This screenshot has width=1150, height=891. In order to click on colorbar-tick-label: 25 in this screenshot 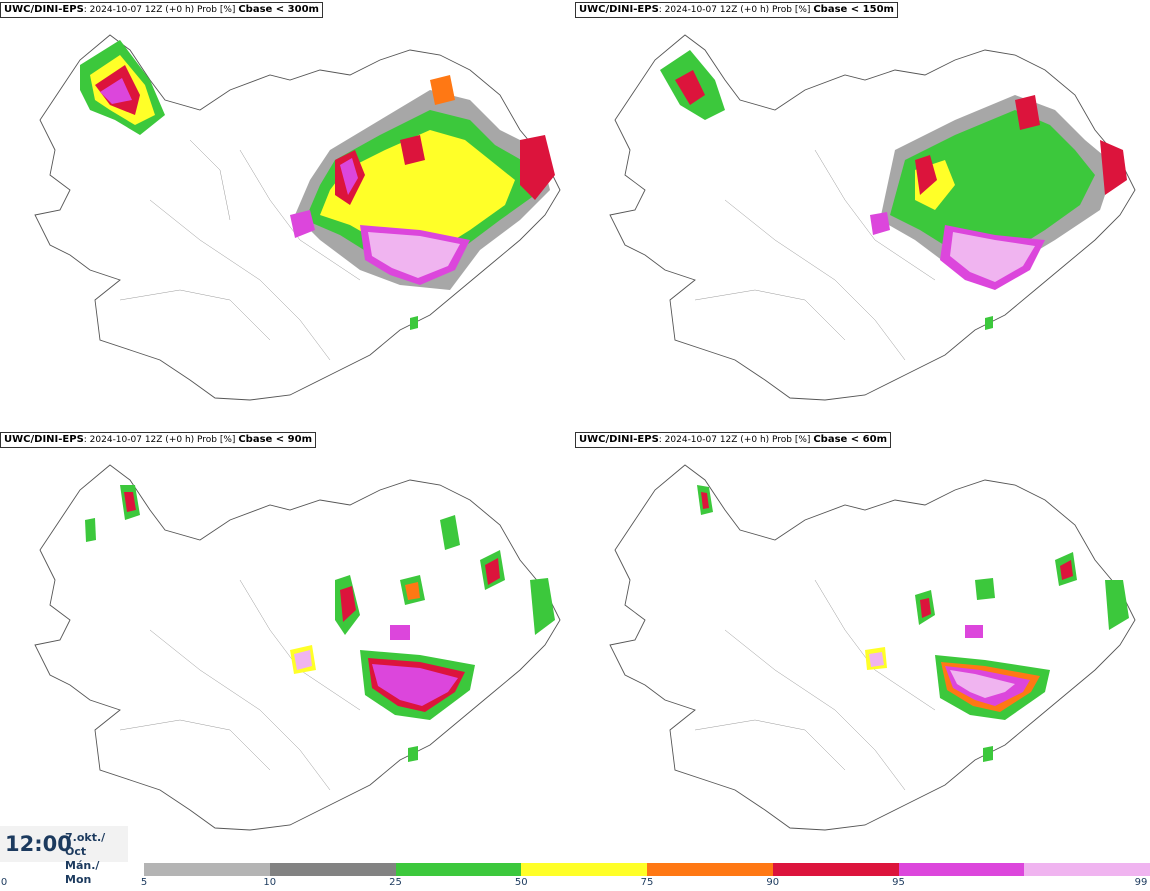, I will do `click(395, 882)`.